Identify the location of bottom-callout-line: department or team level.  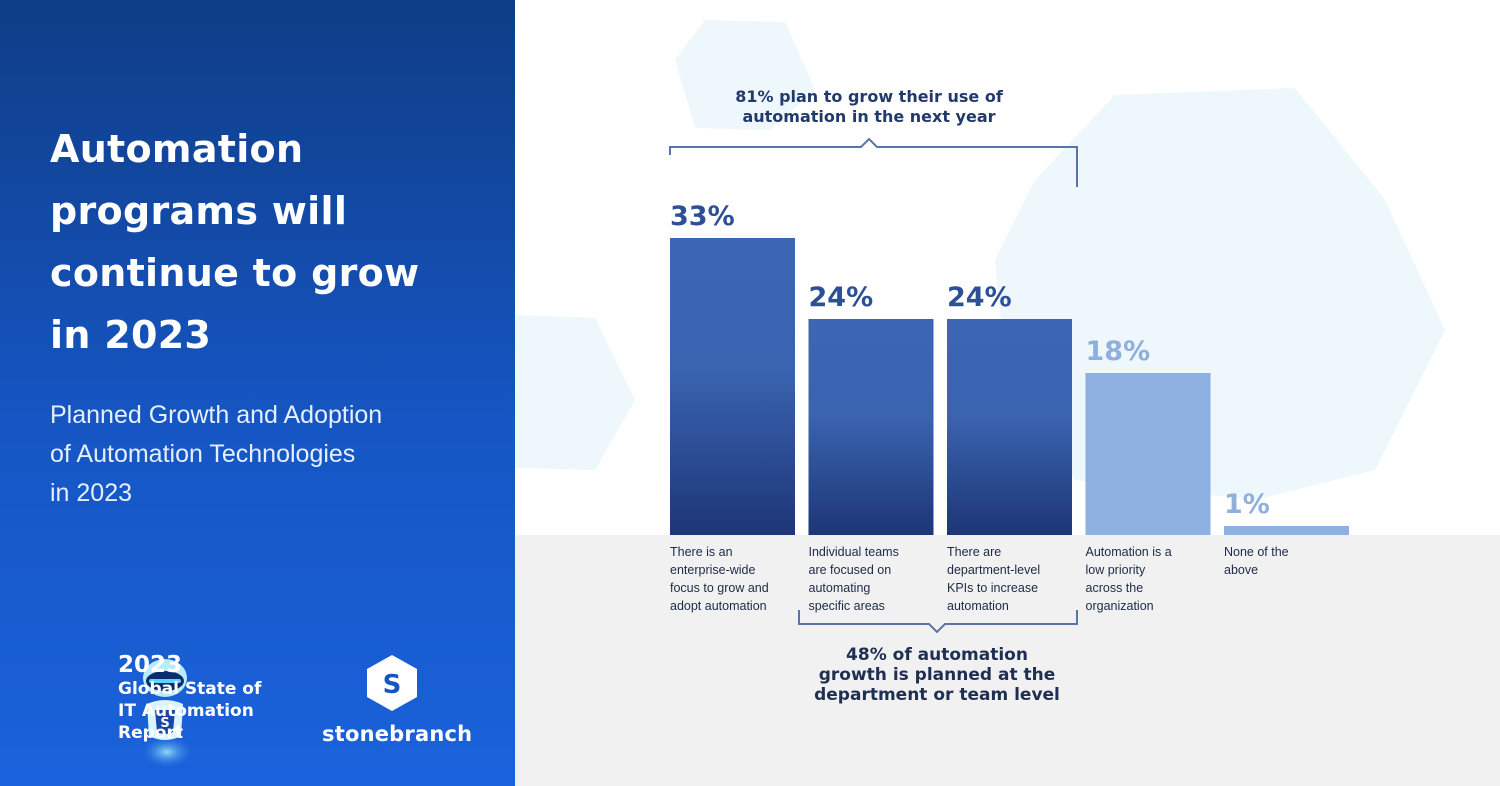
(937, 695).